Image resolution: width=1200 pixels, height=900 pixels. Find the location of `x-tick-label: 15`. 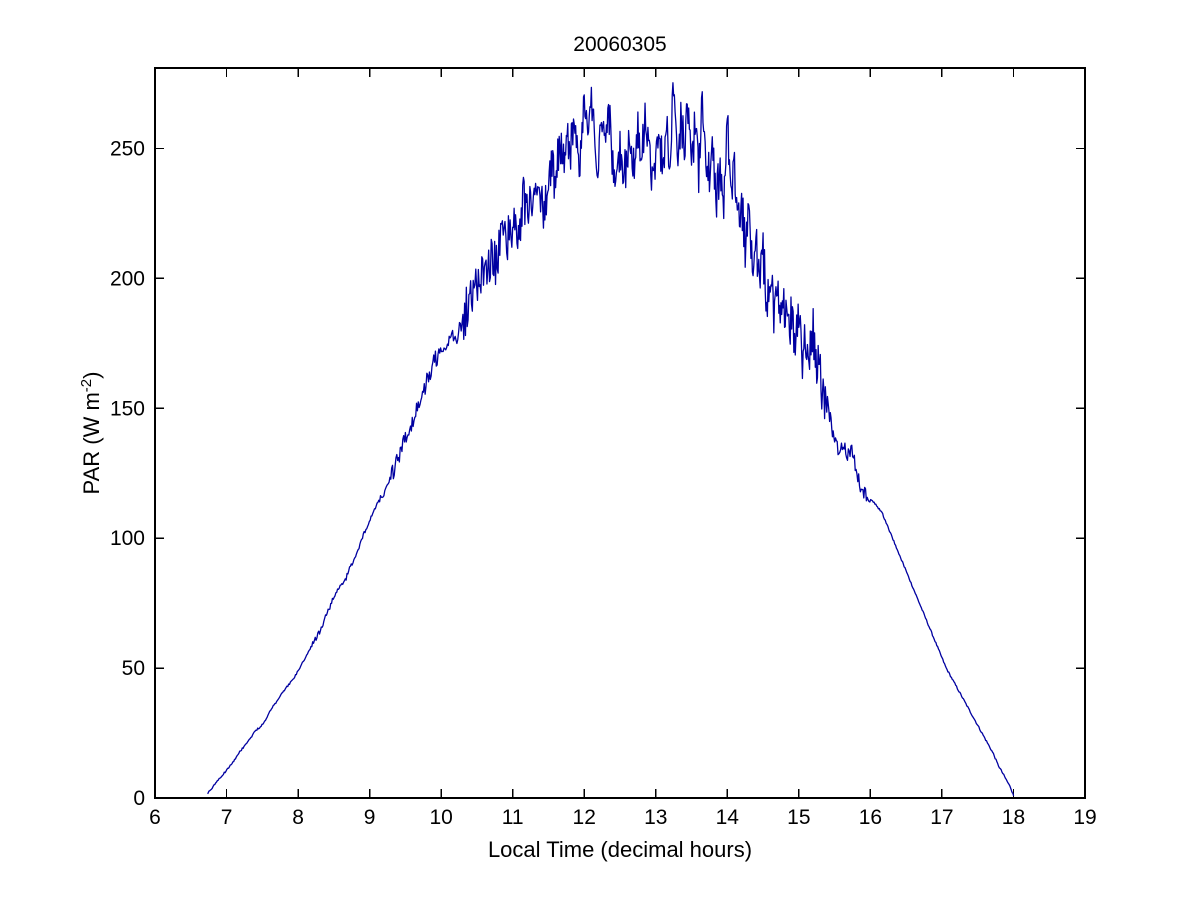

x-tick-label: 15 is located at coordinates (798, 817).